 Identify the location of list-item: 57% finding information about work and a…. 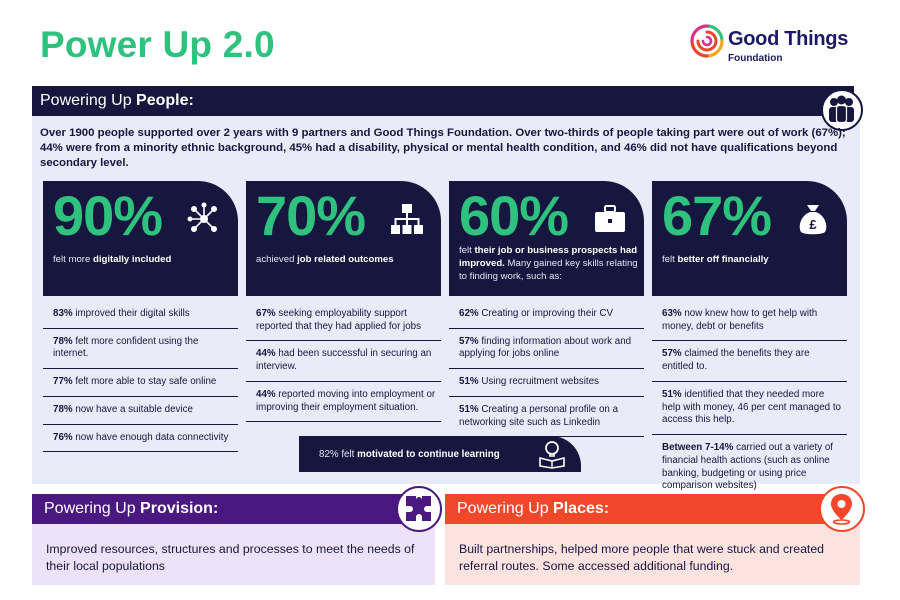
(546, 350).